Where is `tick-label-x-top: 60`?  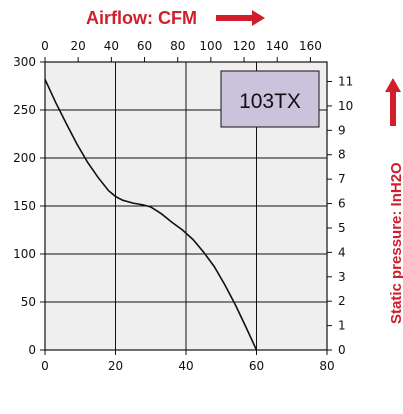 tick-label-x-top: 60 is located at coordinates (144, 46).